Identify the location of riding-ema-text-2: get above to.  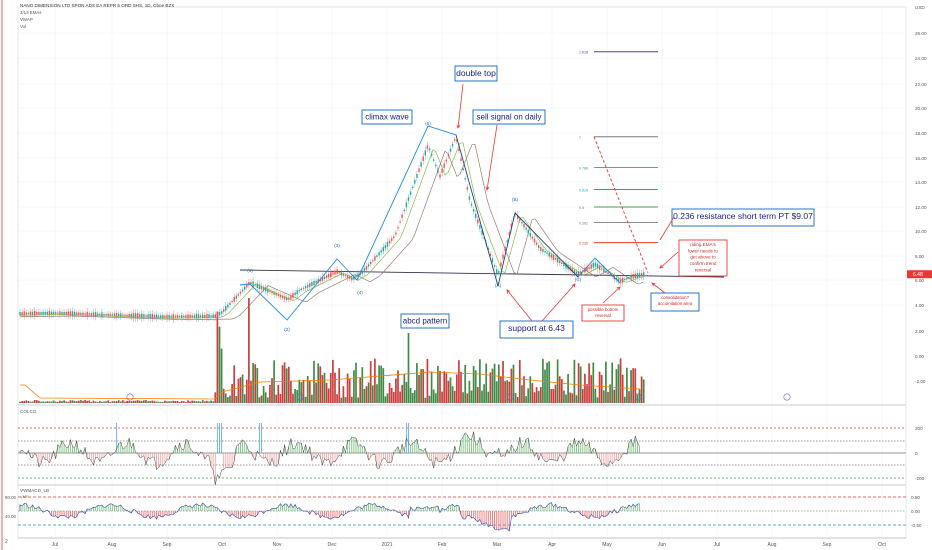
(703, 257).